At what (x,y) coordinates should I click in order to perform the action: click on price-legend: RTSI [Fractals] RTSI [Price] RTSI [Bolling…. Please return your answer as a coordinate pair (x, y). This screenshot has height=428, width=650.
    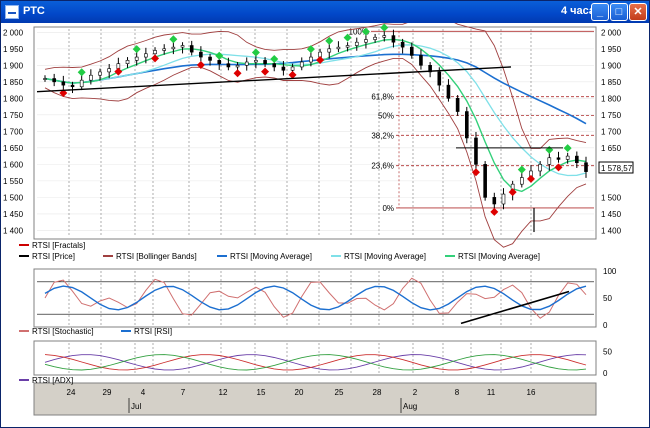
    Looking at the image, I should click on (279, 251).